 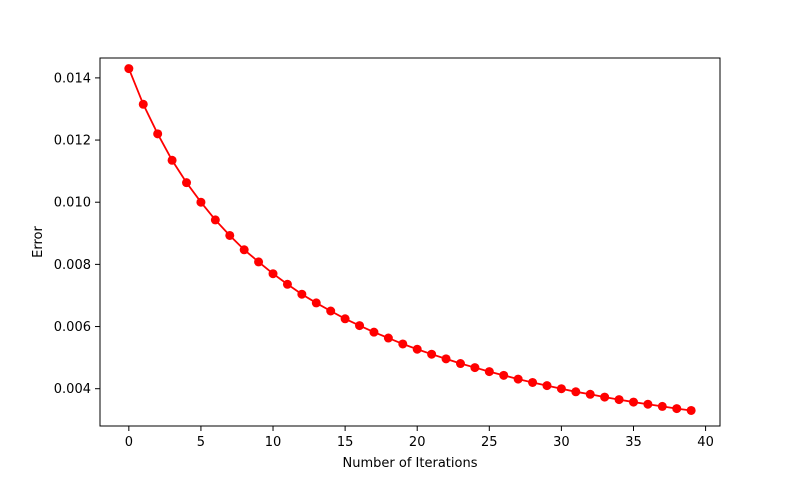 What do you see at coordinates (72, 265) in the screenshot?
I see `y-tick-label: 0.008` at bounding box center [72, 265].